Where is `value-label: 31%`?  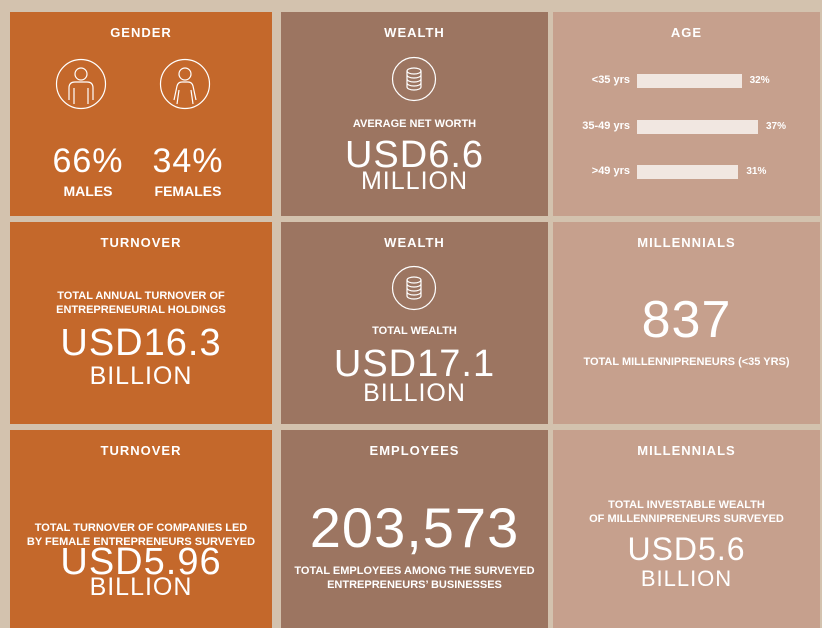
value-label: 31% is located at coordinates (756, 171).